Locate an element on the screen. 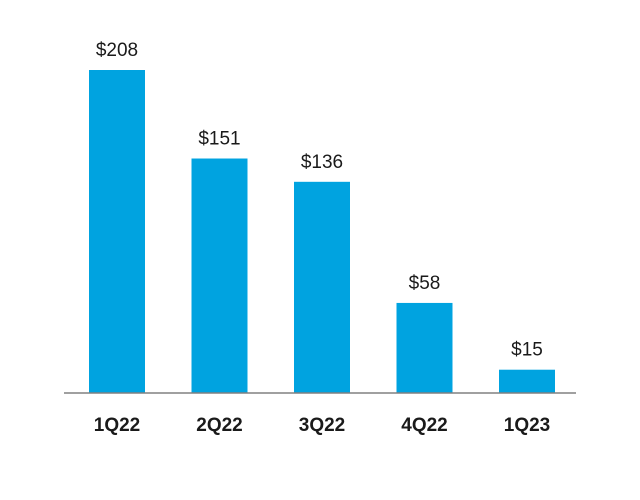 The height and width of the screenshot is (500, 640). x-tick-label-1q23: 1Q23 is located at coordinates (527, 425).